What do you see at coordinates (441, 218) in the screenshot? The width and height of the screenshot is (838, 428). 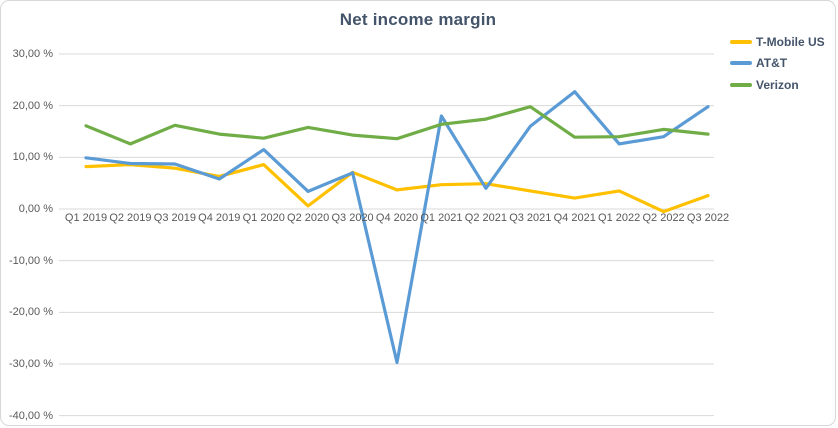 I see `x-tick-label: Q1 2021` at bounding box center [441, 218].